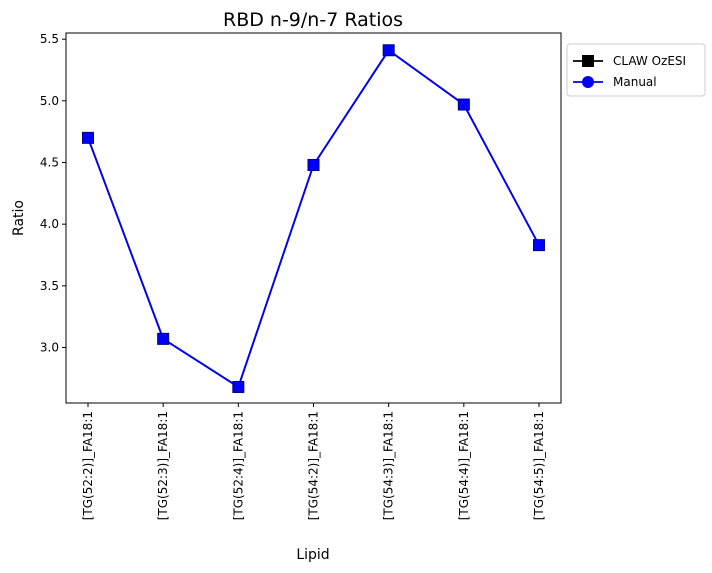  What do you see at coordinates (238, 465) in the screenshot?
I see `x-tick-label: [TG(52:4)]_FA18:1` at bounding box center [238, 465].